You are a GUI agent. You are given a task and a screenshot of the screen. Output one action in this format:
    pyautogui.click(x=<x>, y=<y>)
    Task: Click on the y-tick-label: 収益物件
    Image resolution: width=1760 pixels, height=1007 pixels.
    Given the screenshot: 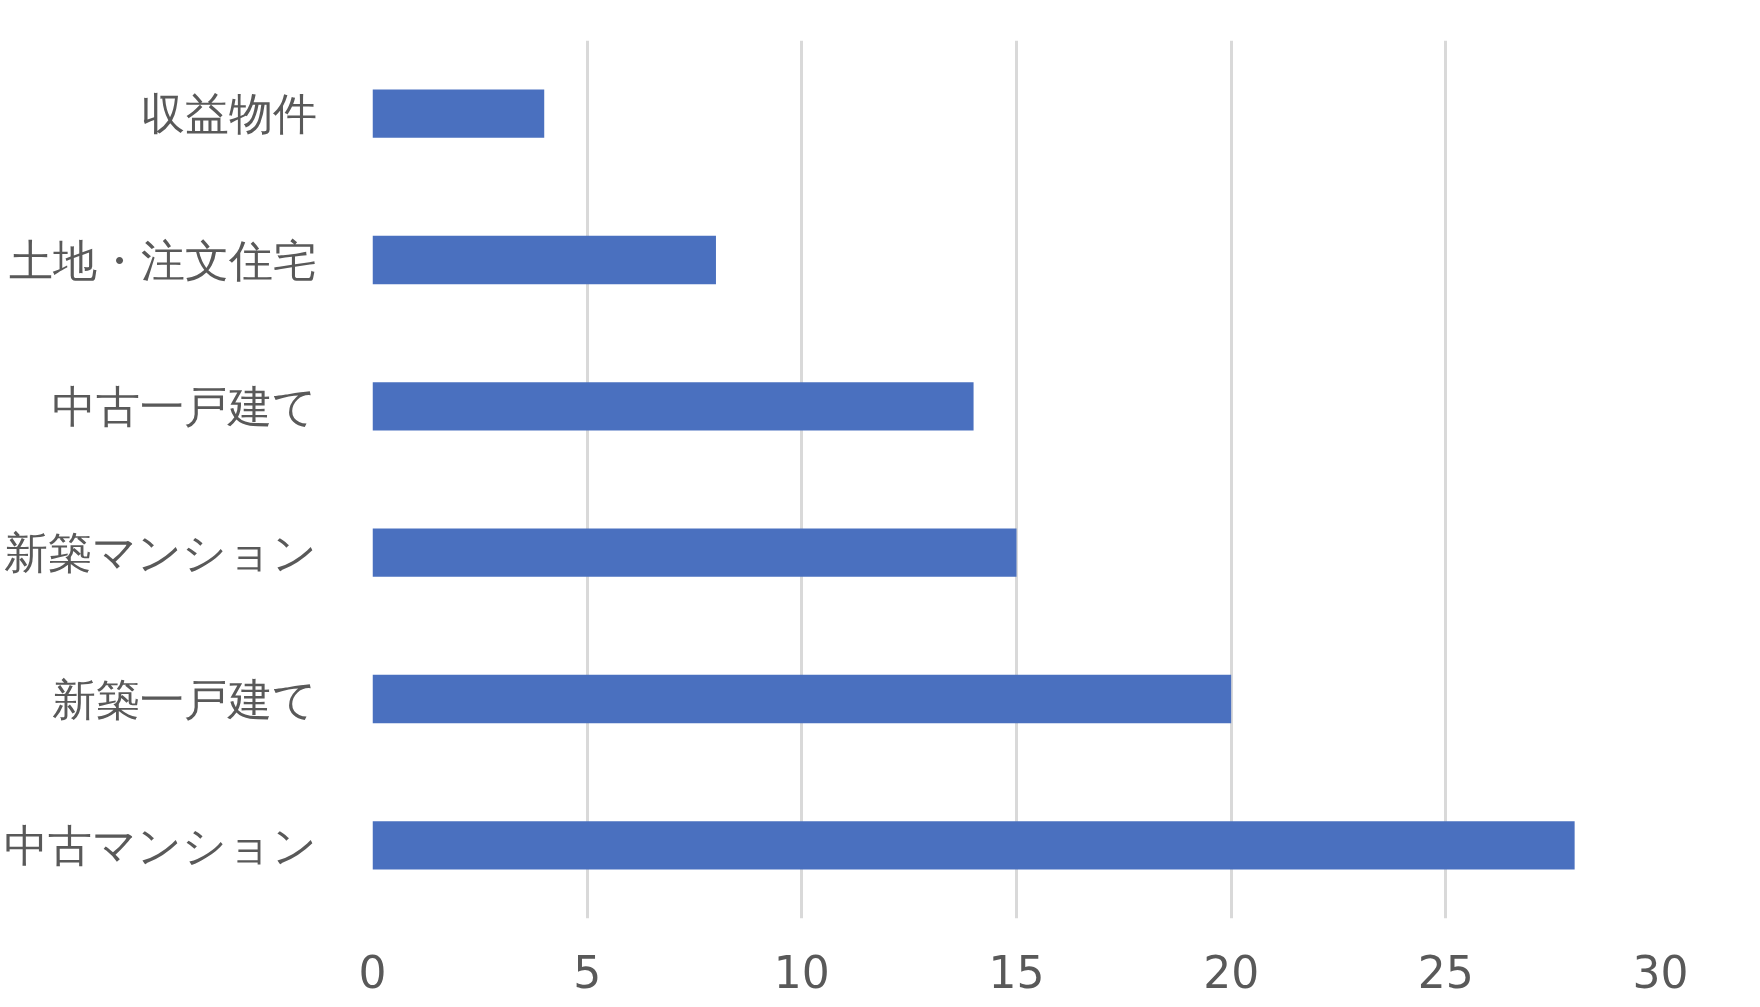 What is the action you would take?
    pyautogui.click(x=228, y=114)
    